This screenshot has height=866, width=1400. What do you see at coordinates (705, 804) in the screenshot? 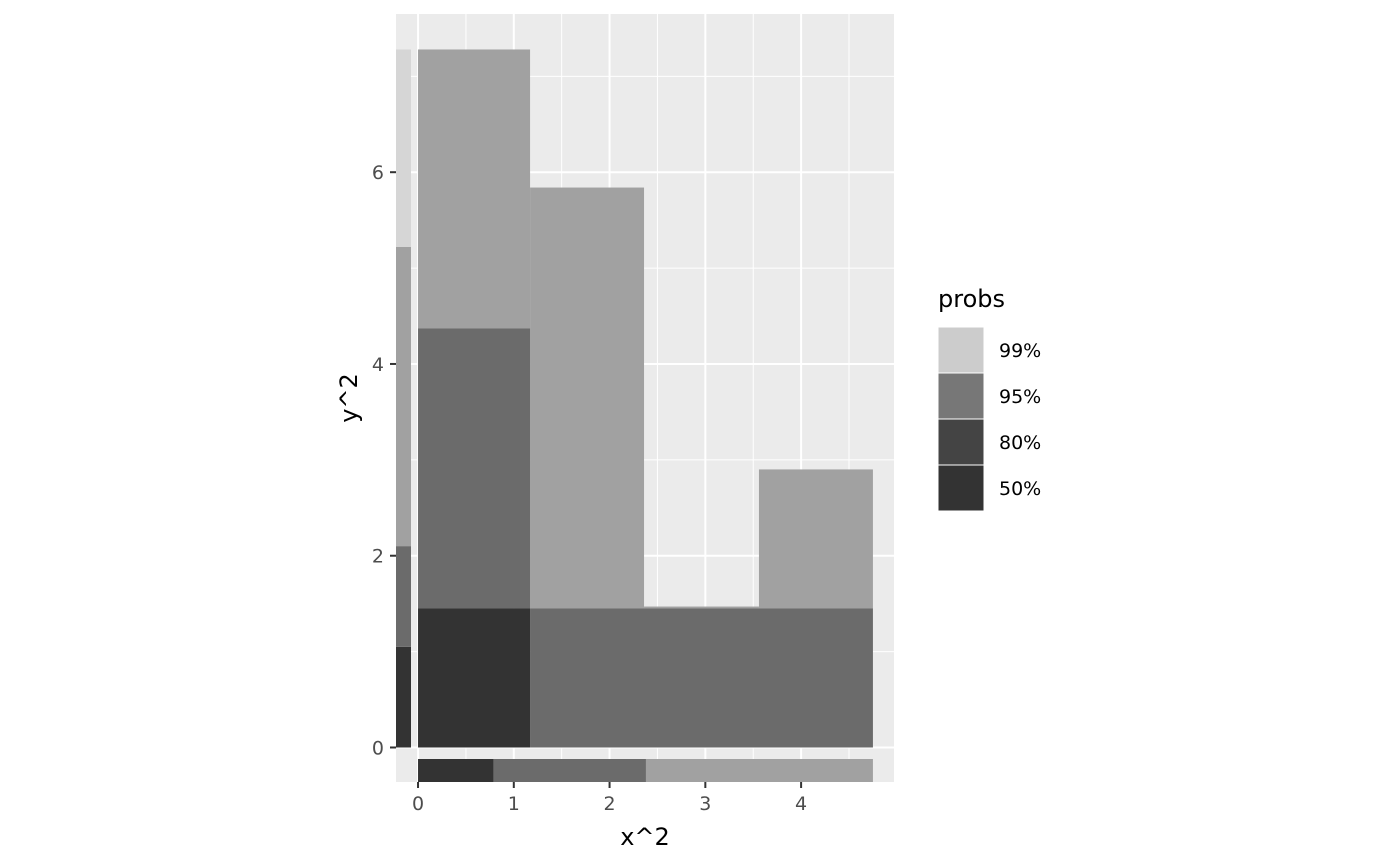
I see `x-tick-label: 3` at bounding box center [705, 804].